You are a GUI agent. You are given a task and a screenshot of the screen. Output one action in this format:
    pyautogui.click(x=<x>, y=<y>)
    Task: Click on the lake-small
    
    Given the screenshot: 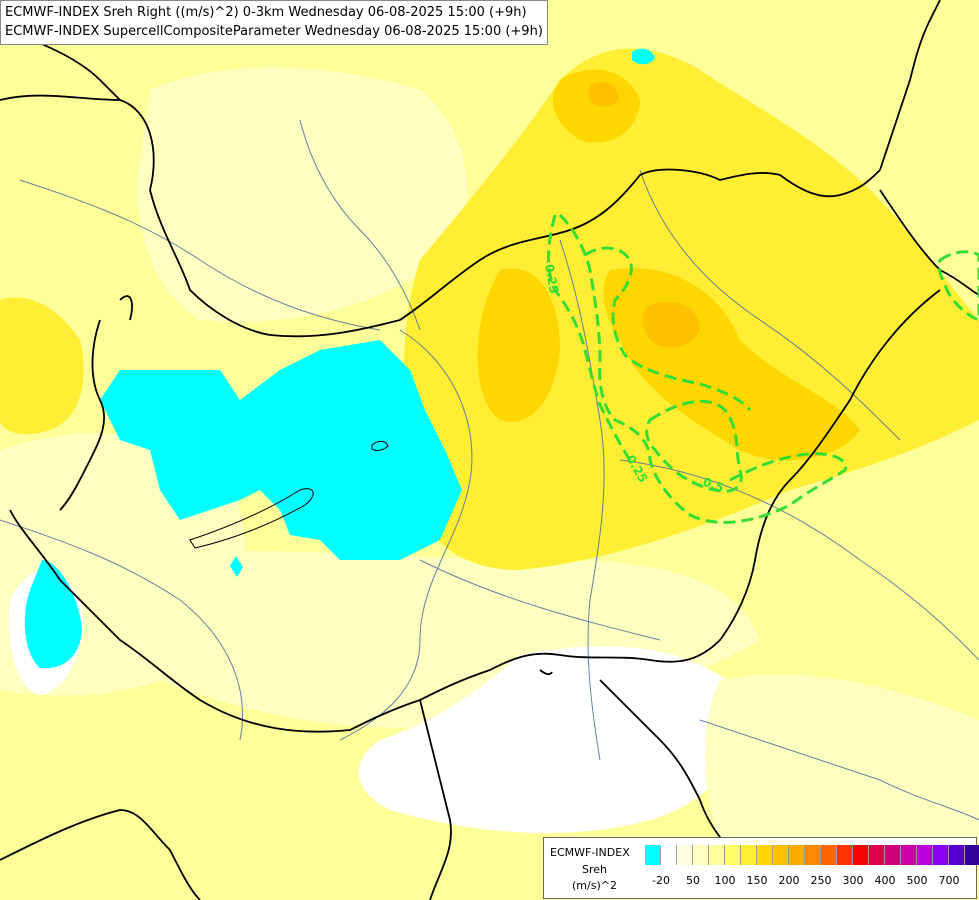 What is the action you would take?
    pyautogui.click(x=380, y=445)
    